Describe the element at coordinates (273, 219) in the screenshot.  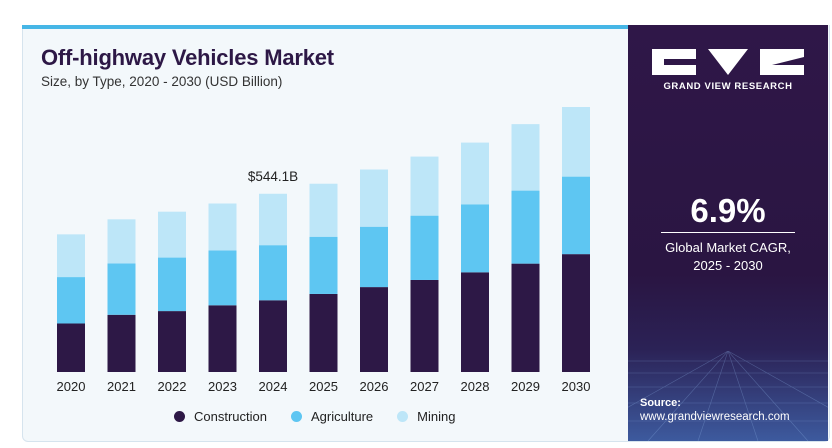
I see `bar-mining-2024` at that location.